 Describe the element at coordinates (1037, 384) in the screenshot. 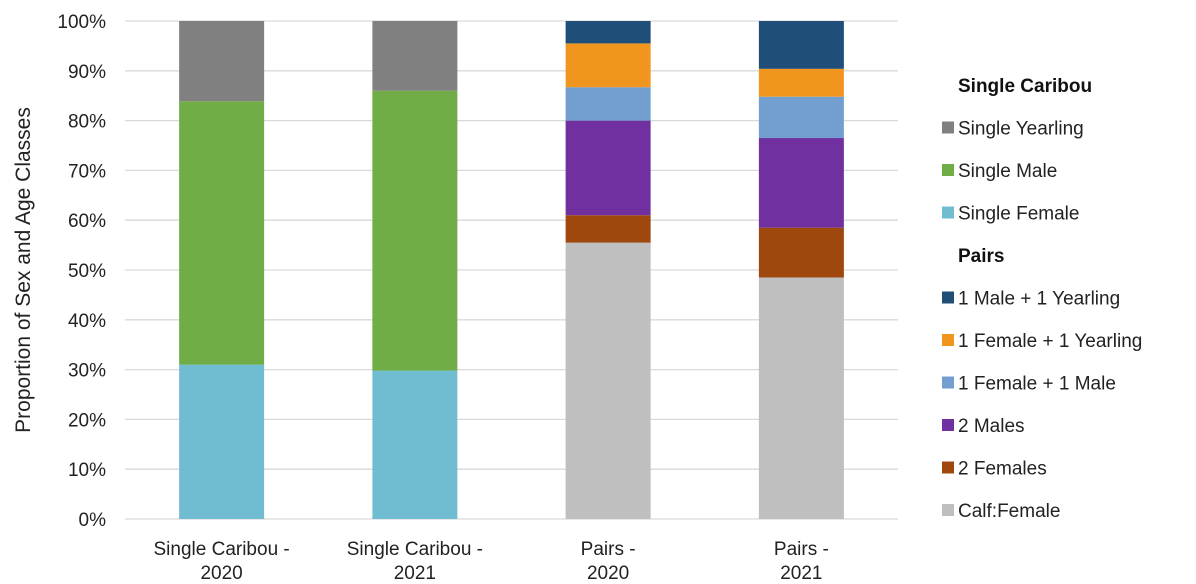

I see `legend-item: 1 Female + 1 Male` at that location.